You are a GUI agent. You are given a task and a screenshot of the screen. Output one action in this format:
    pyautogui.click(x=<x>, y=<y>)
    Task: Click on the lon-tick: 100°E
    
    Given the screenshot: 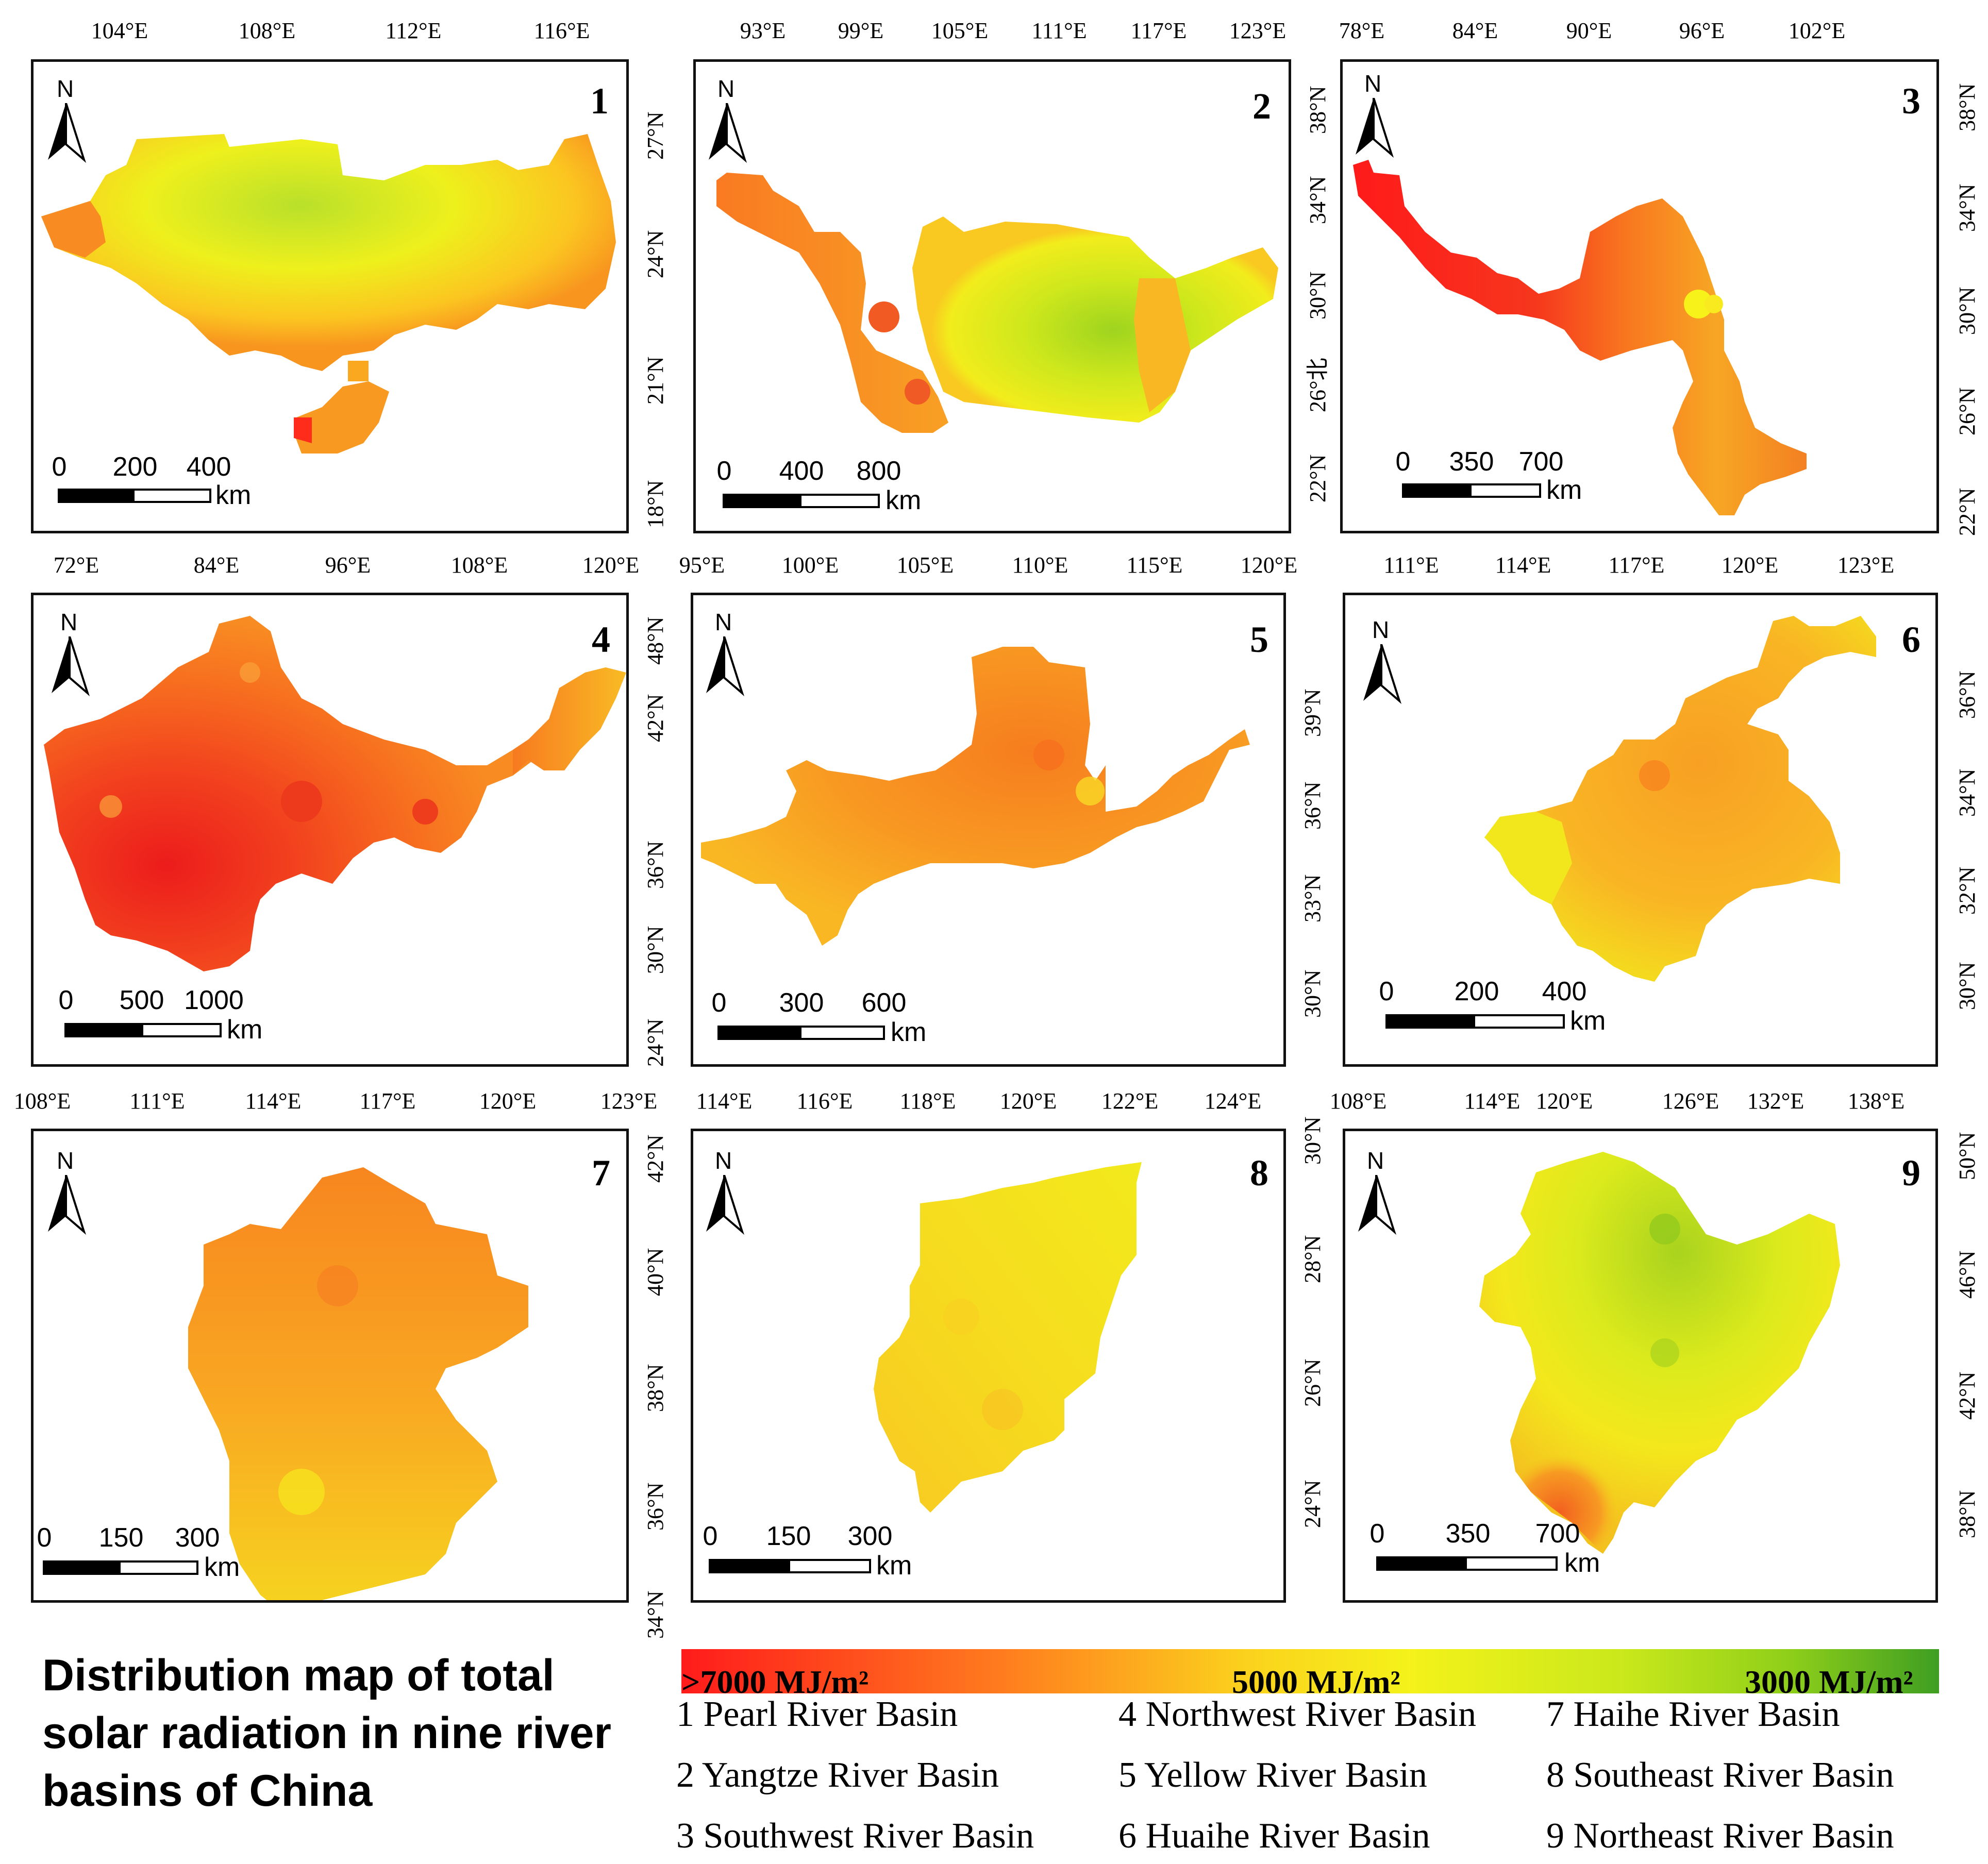 What is the action you would take?
    pyautogui.click(x=810, y=565)
    